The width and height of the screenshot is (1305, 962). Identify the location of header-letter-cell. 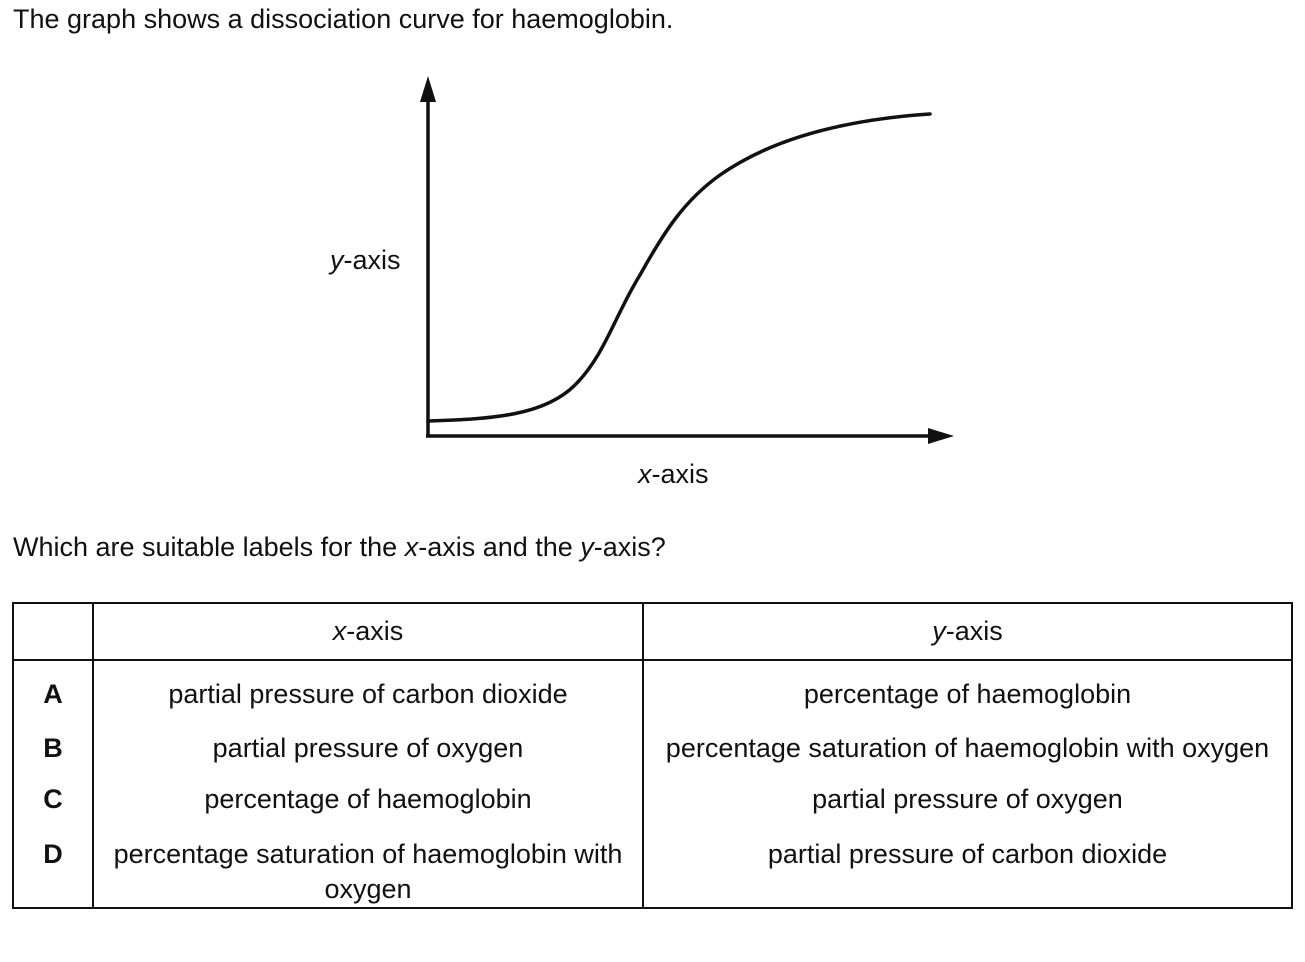
(53, 631).